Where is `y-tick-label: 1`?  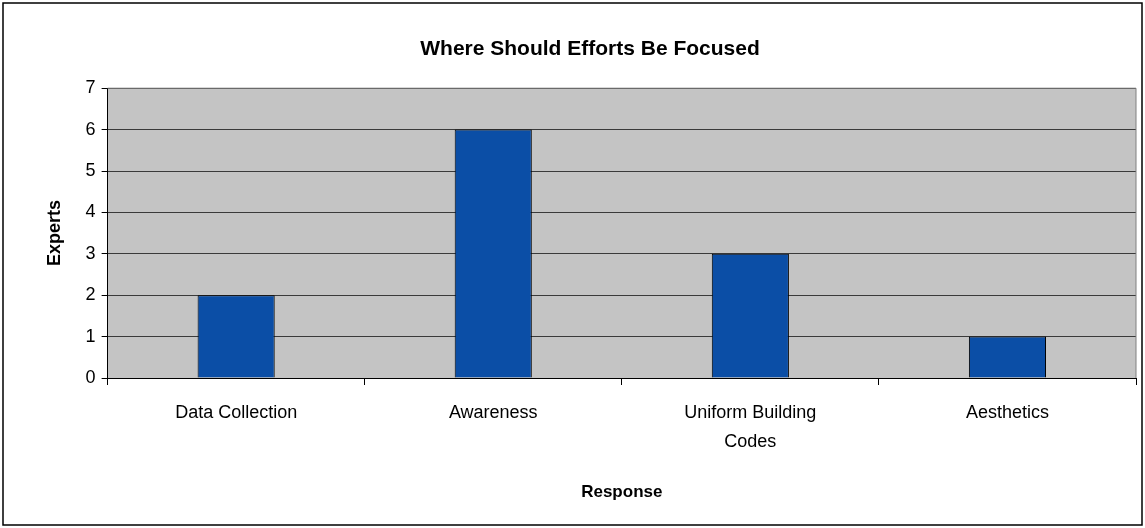 y-tick-label: 1 is located at coordinates (90, 335).